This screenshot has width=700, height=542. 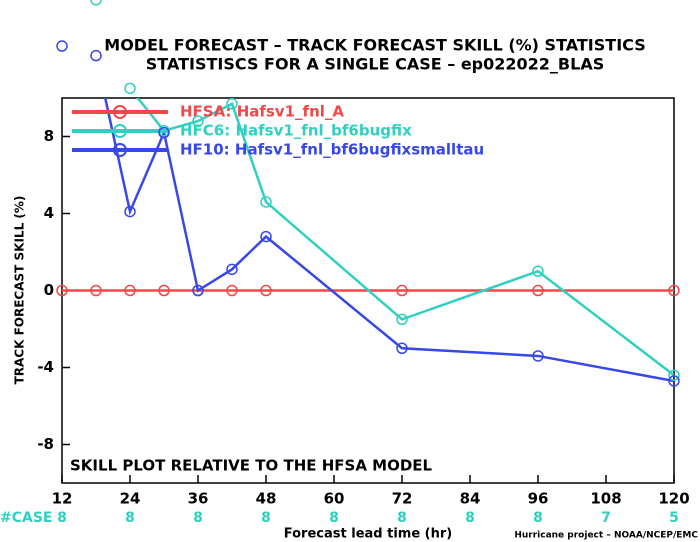 What do you see at coordinates (334, 499) in the screenshot?
I see `x-tick-label: 60` at bounding box center [334, 499].